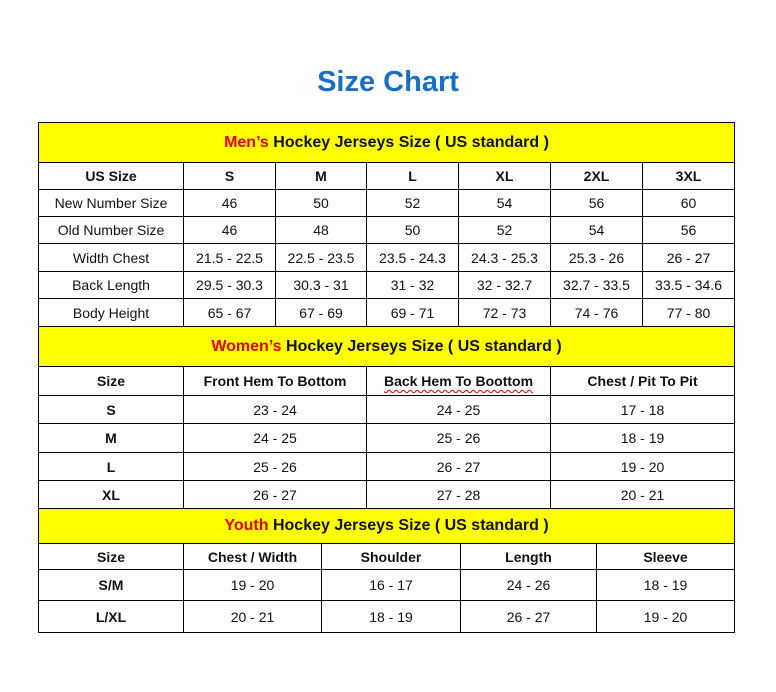  What do you see at coordinates (111, 409) in the screenshot?
I see `row-label: S` at bounding box center [111, 409].